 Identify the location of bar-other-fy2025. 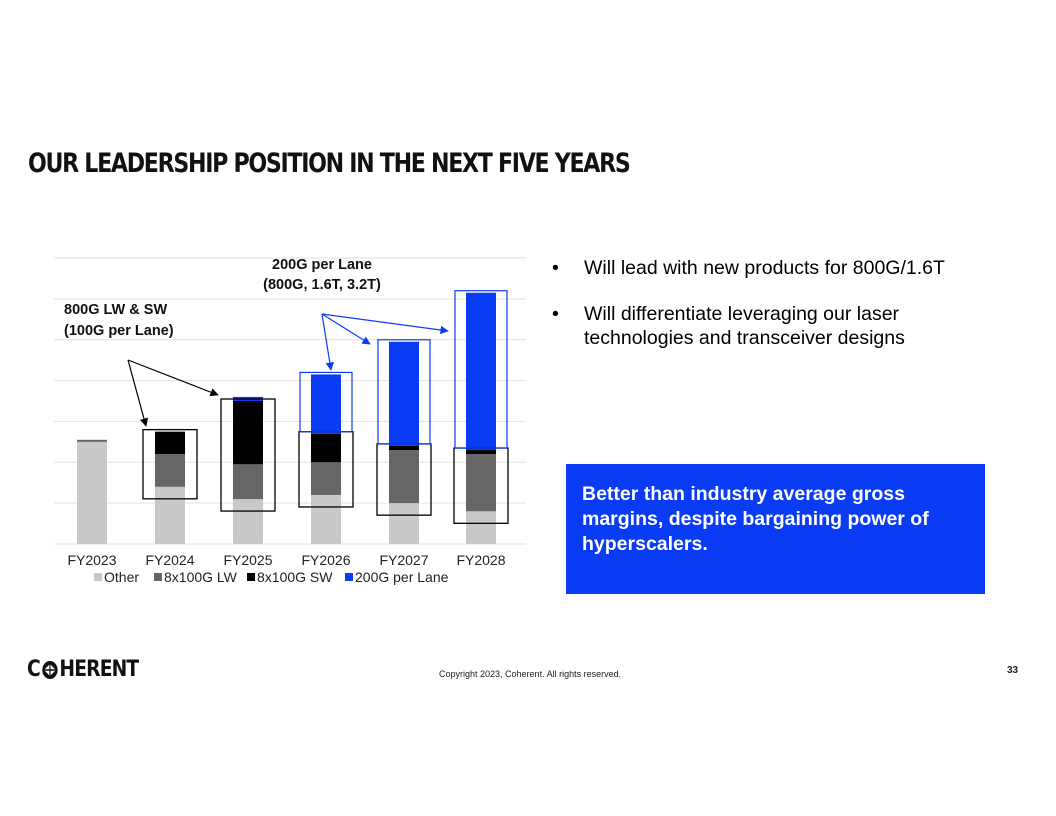
(248, 521).